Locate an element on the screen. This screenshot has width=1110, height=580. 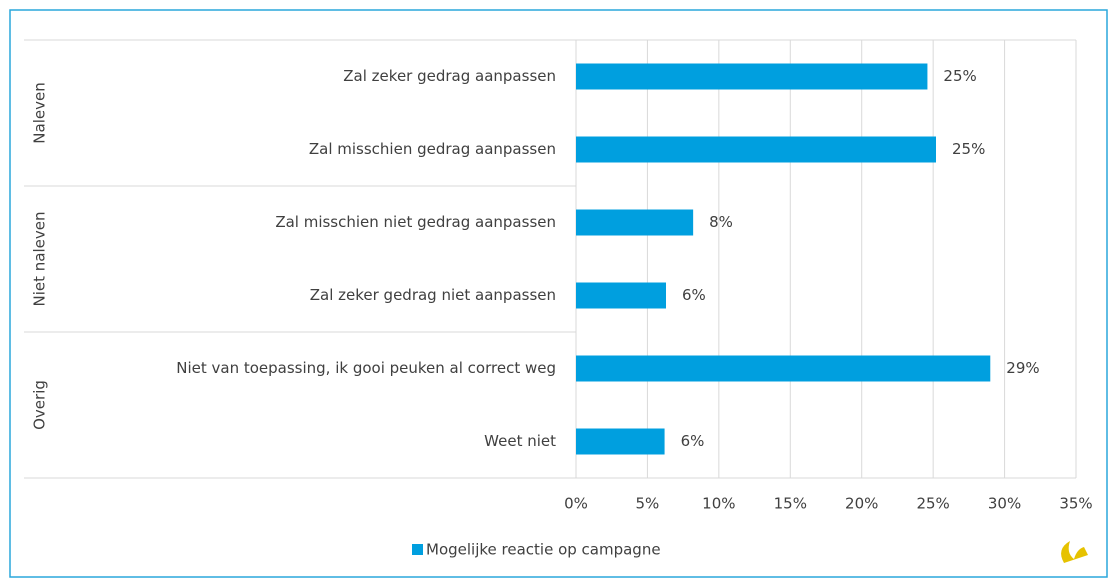
x-tick-label: 10% is located at coordinates (718, 504).